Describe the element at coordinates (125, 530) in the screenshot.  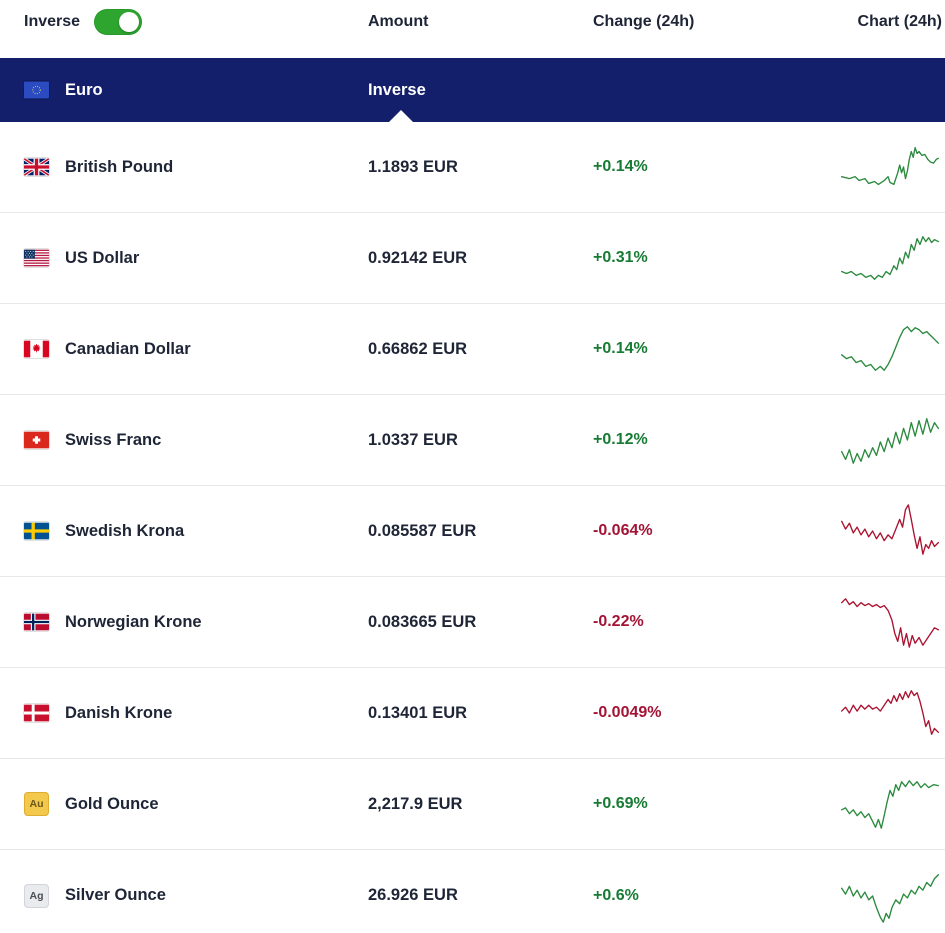
I see `currency-name: Swedish Krona` at that location.